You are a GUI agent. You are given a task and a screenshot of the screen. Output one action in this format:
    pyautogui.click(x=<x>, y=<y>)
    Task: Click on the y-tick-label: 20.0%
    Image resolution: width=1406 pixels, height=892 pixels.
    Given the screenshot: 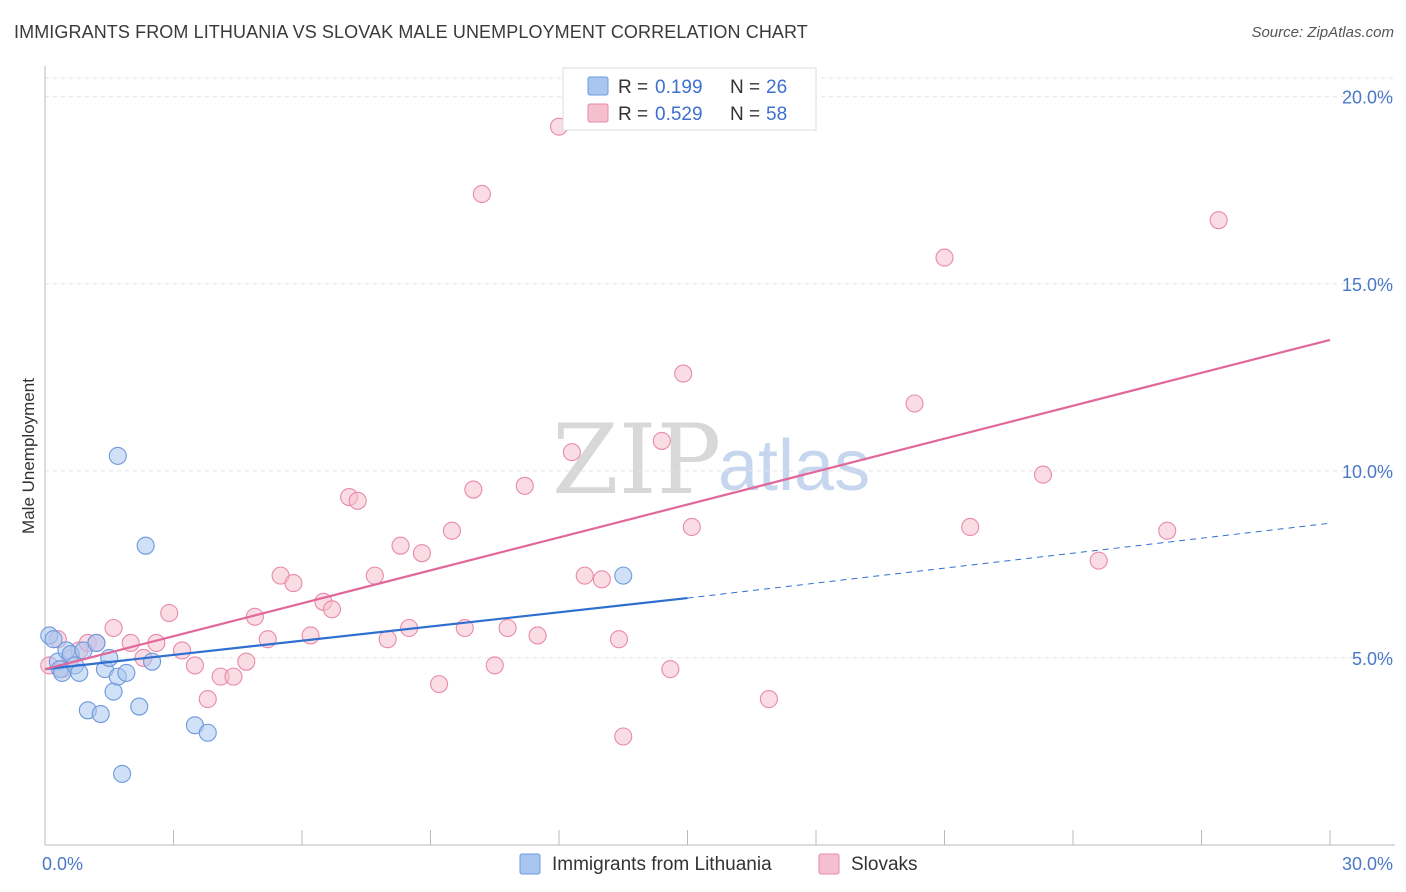 What is the action you would take?
    pyautogui.click(x=1367, y=98)
    